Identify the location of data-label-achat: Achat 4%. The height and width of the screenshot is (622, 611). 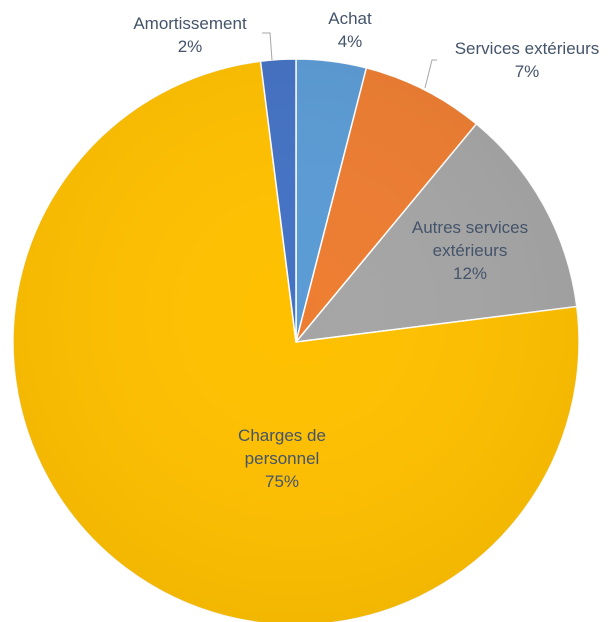
(350, 30).